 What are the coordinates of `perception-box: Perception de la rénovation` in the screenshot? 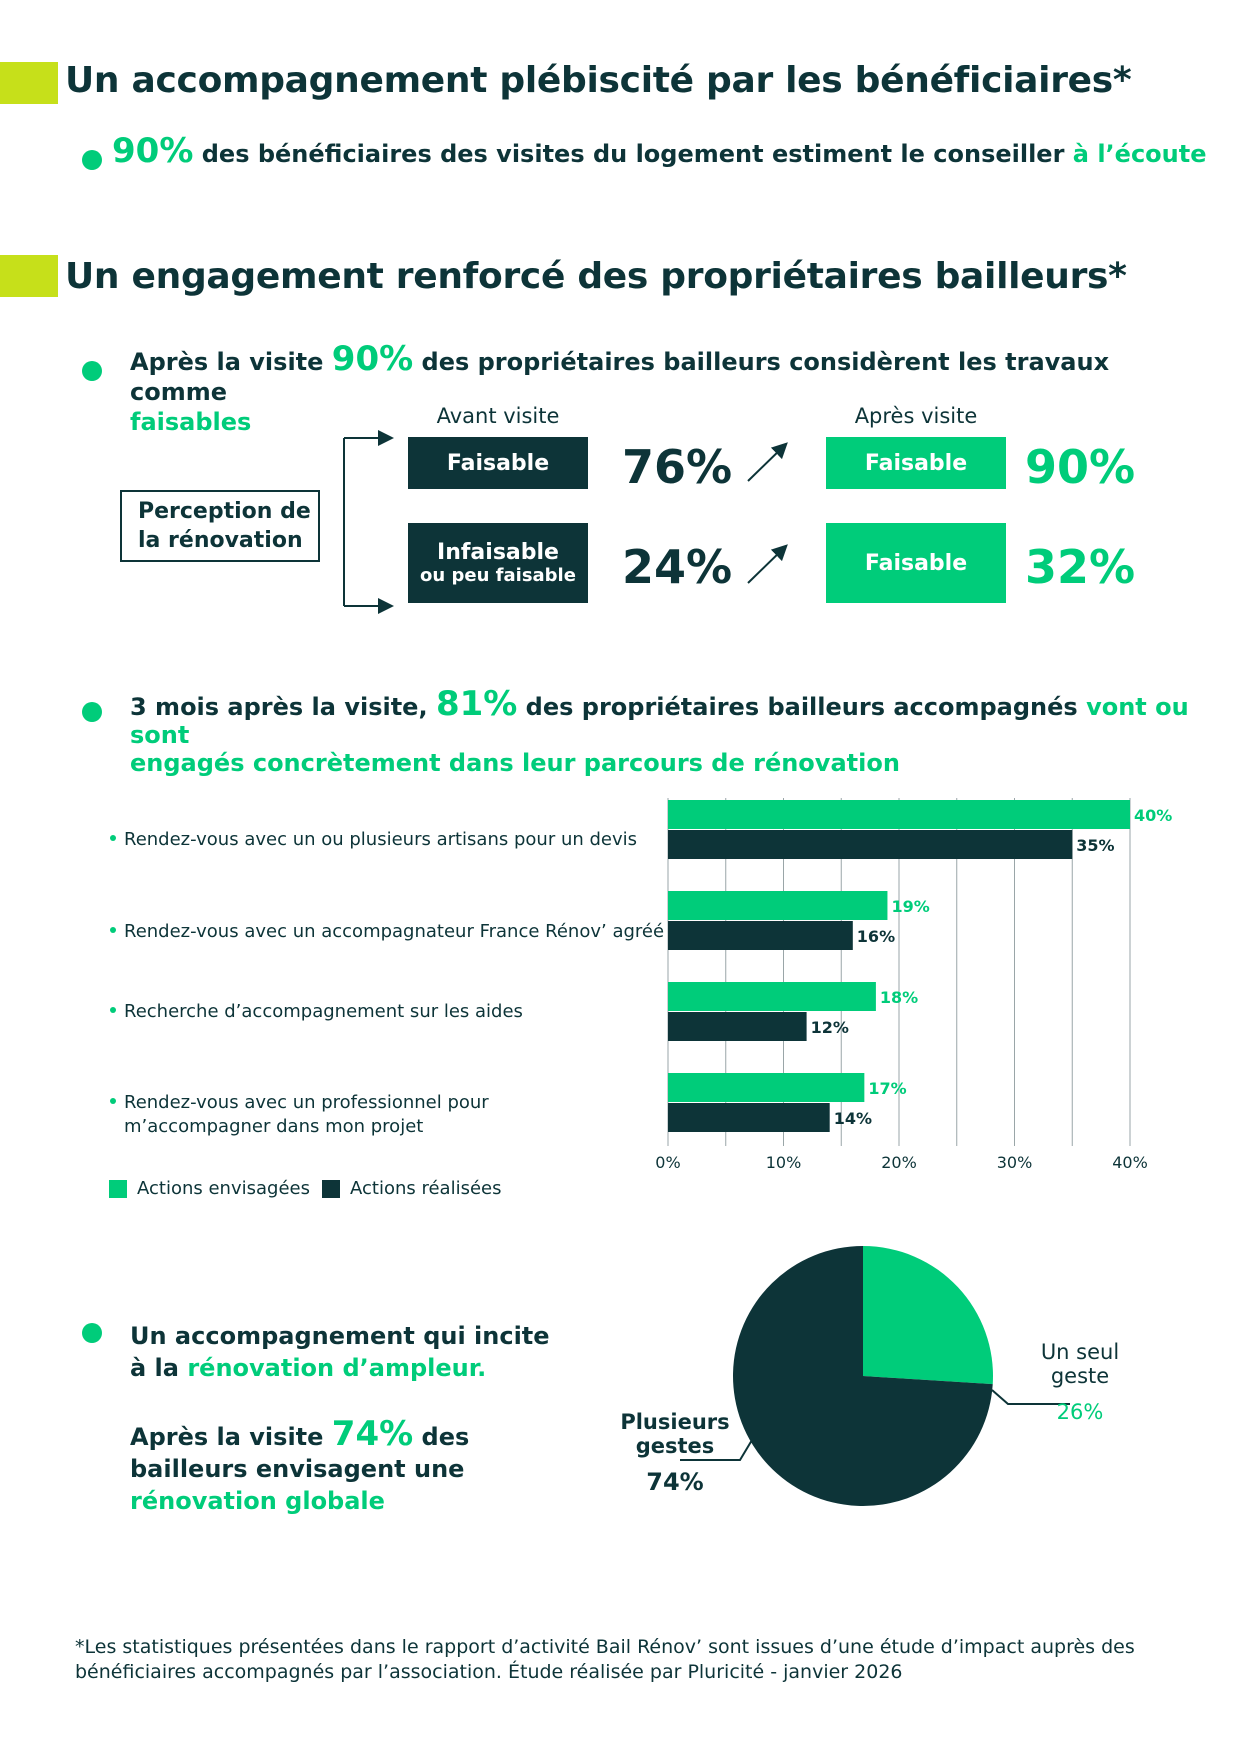 It's located at (220, 526).